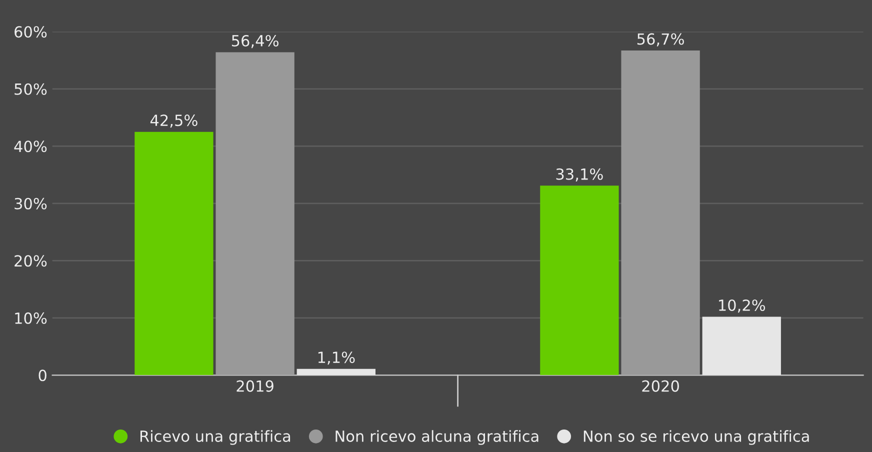  What do you see at coordinates (30, 204) in the screenshot?
I see `y-tick-label: 30%` at bounding box center [30, 204].